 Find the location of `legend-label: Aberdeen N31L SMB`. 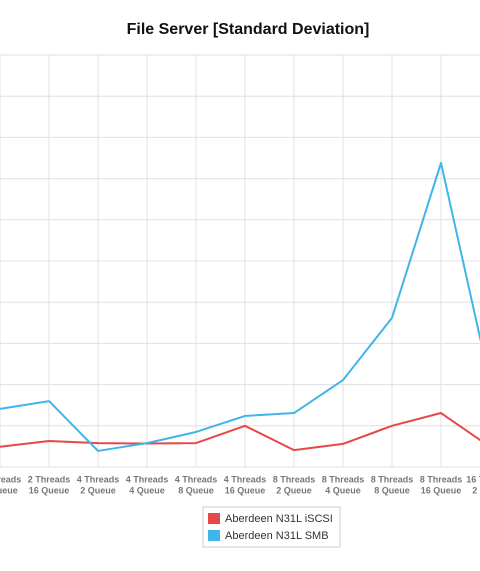

legend-label: Aberdeen N31L SMB is located at coordinates (277, 536).